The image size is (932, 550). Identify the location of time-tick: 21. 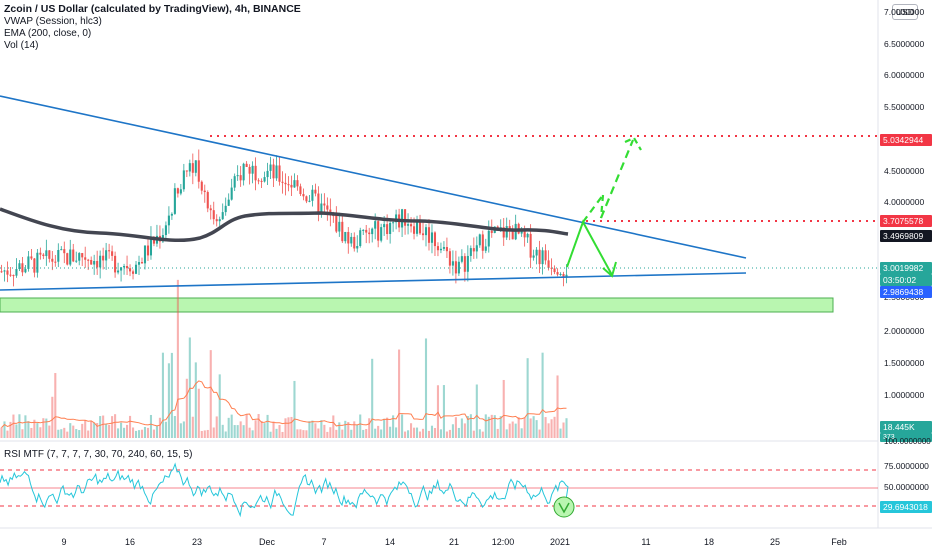
(454, 542).